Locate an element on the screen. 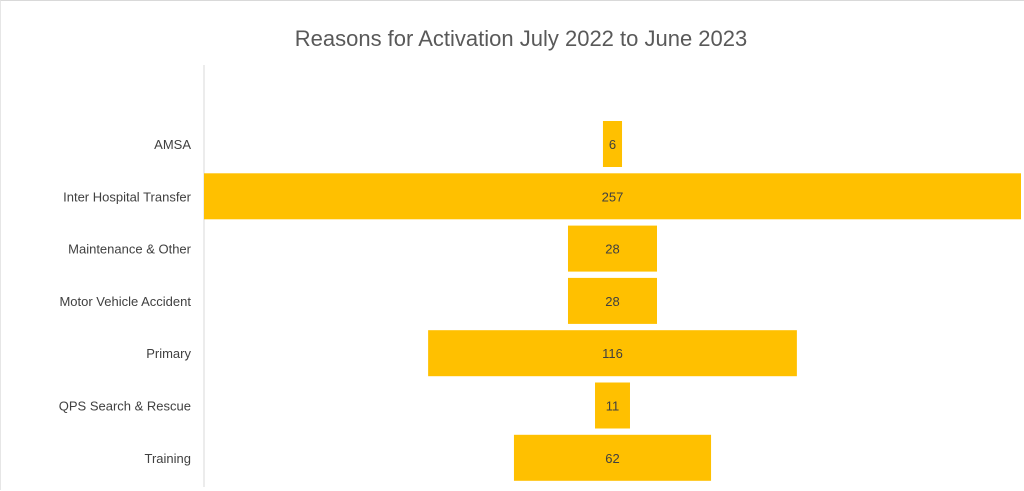  data-label: 257 is located at coordinates (613, 196).